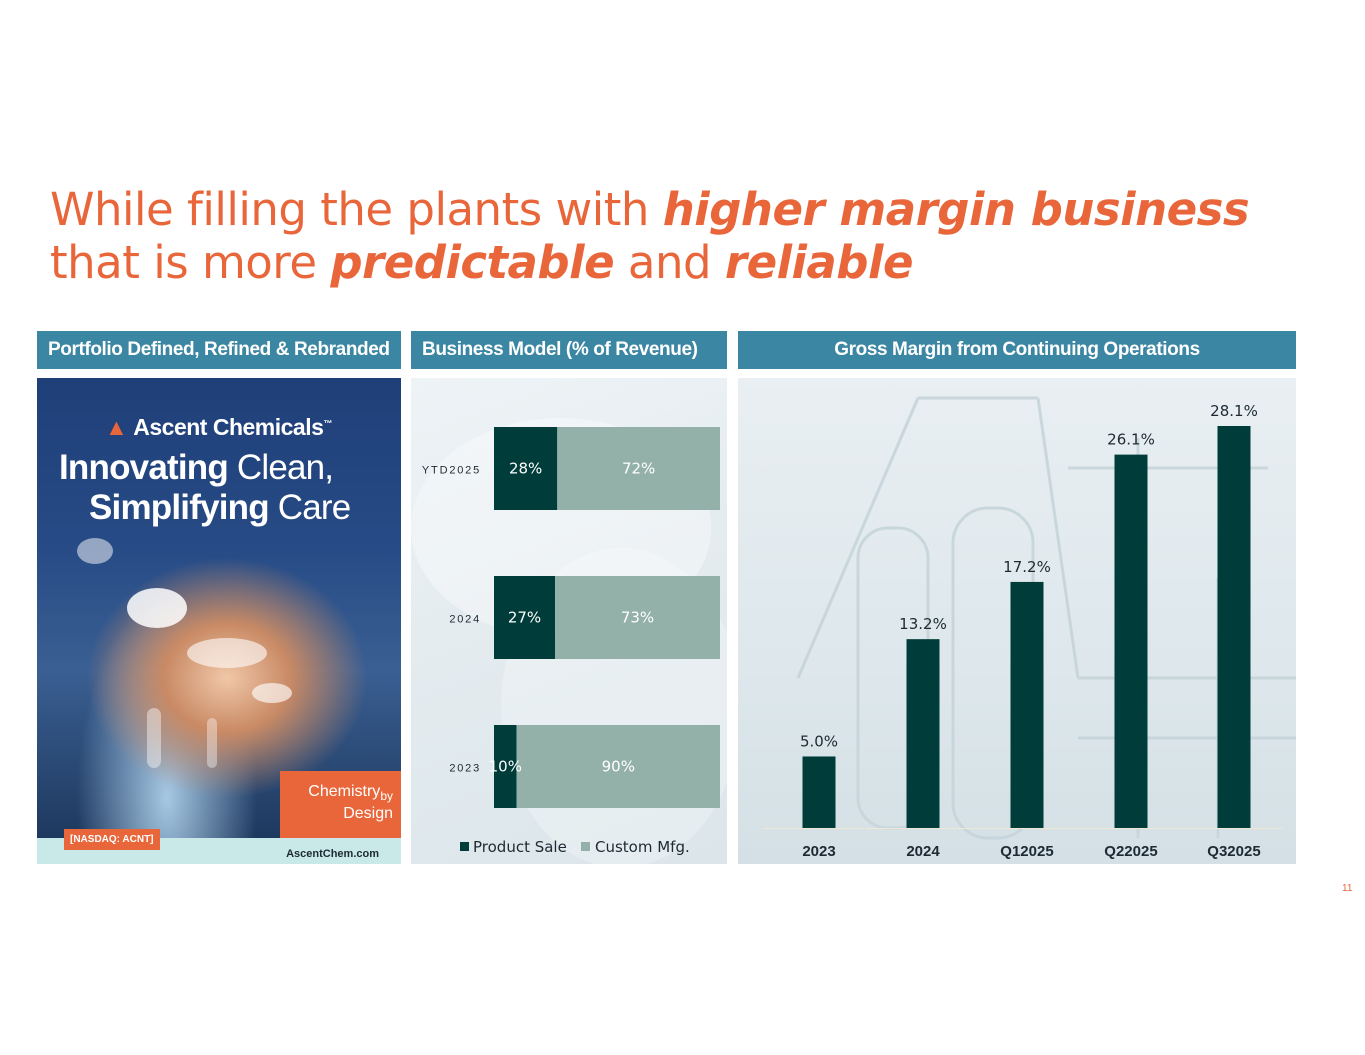 This screenshot has height=1055, width=1365. I want to click on title-line-2: that is more predictable and reliable, so click(695, 262).